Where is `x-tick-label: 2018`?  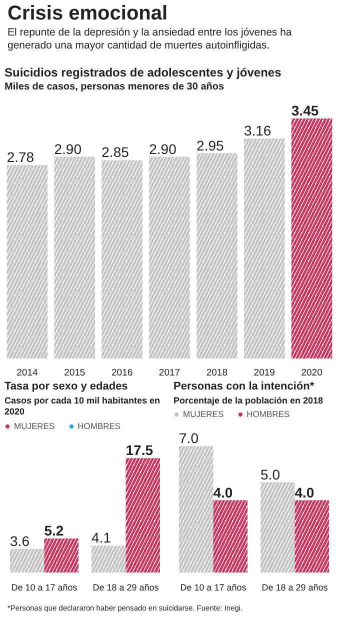 x-tick-label: 2018 is located at coordinates (217, 373).